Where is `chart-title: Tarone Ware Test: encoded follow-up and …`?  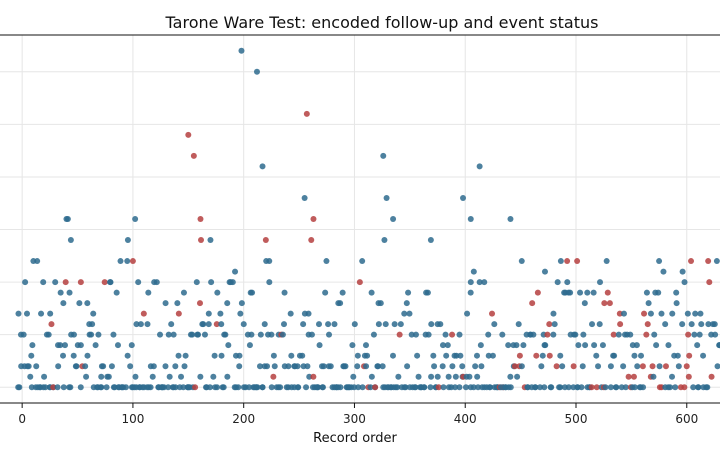 chart-title: Tarone Ware Test: encoded follow-up and … is located at coordinates (382, 22).